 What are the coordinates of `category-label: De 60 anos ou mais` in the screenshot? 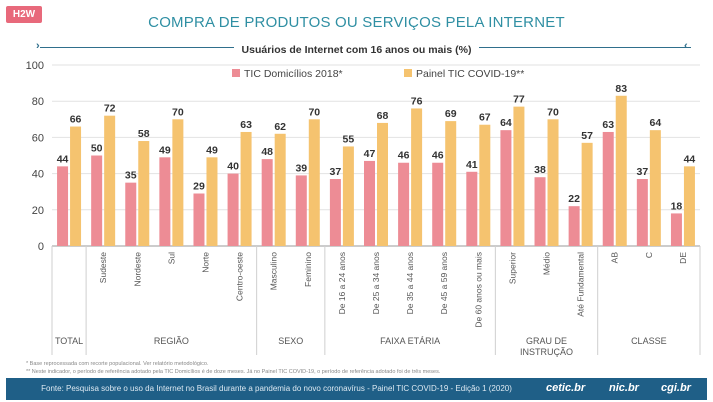 It's located at (478, 290).